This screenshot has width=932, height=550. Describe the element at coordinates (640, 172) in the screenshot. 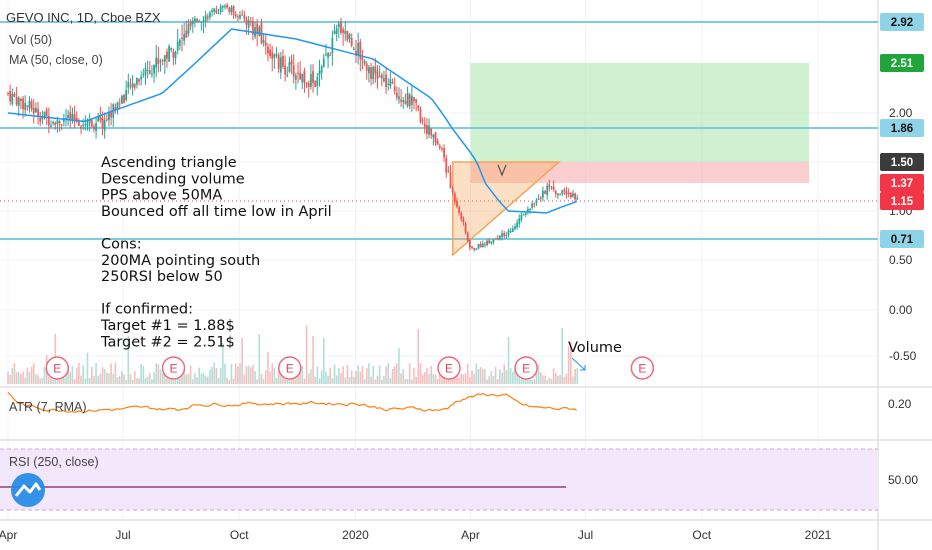

I see `loss-zone` at that location.